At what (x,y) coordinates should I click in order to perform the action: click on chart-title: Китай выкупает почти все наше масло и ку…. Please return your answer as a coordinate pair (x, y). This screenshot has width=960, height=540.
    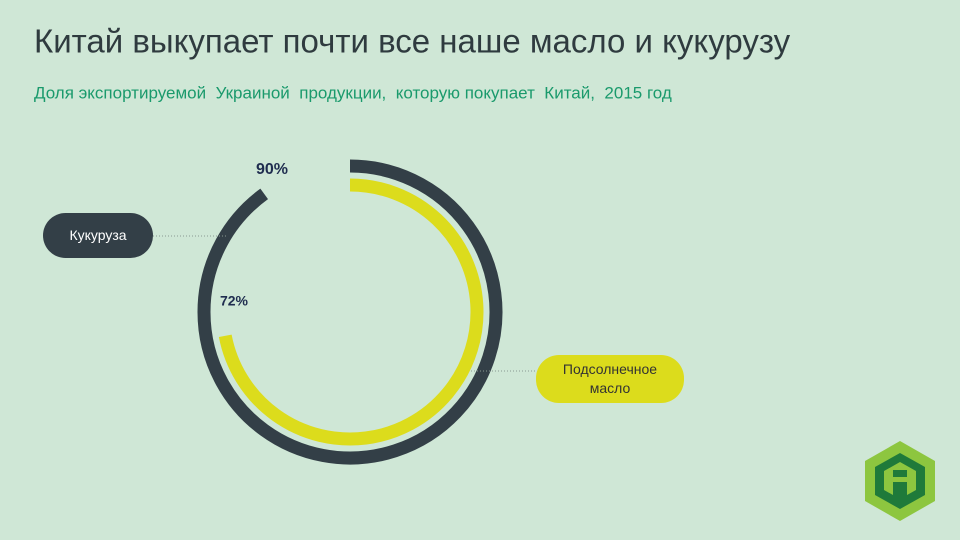
    Looking at the image, I should click on (412, 41).